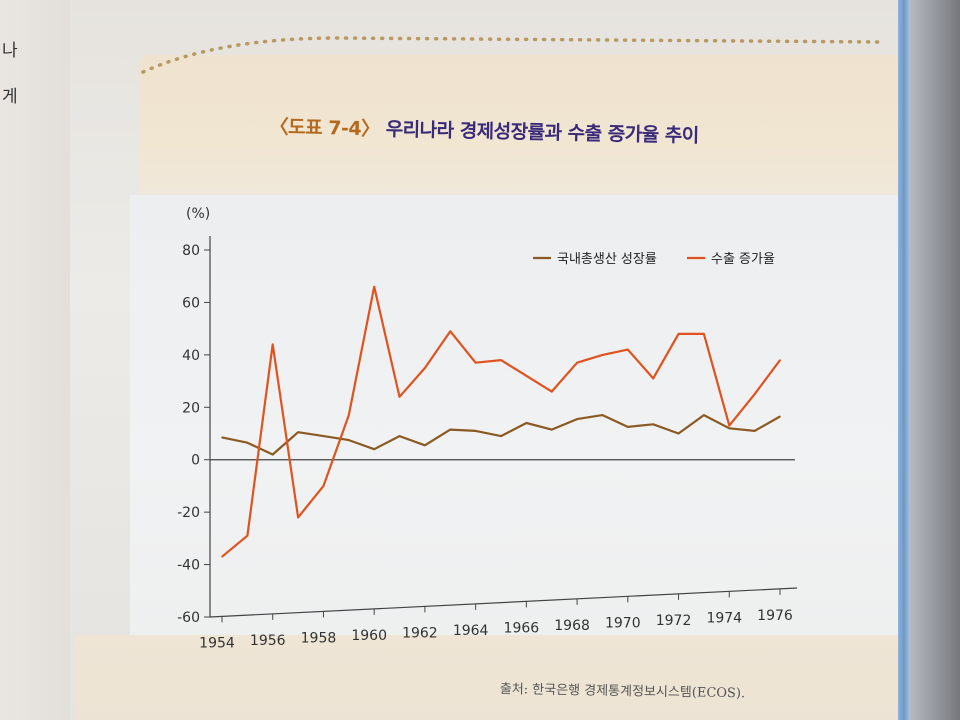 The height and width of the screenshot is (720, 960). What do you see at coordinates (935, 360) in the screenshot?
I see `page-edge-shadow` at bounding box center [935, 360].